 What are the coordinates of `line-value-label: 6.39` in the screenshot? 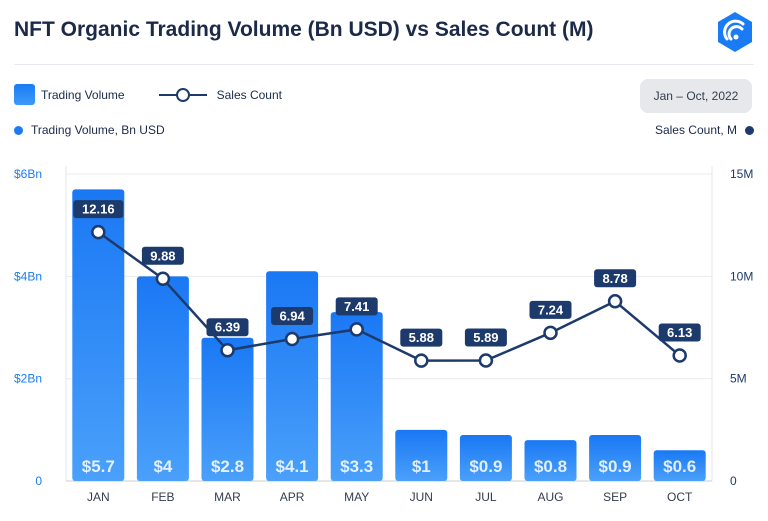 It's located at (227, 327).